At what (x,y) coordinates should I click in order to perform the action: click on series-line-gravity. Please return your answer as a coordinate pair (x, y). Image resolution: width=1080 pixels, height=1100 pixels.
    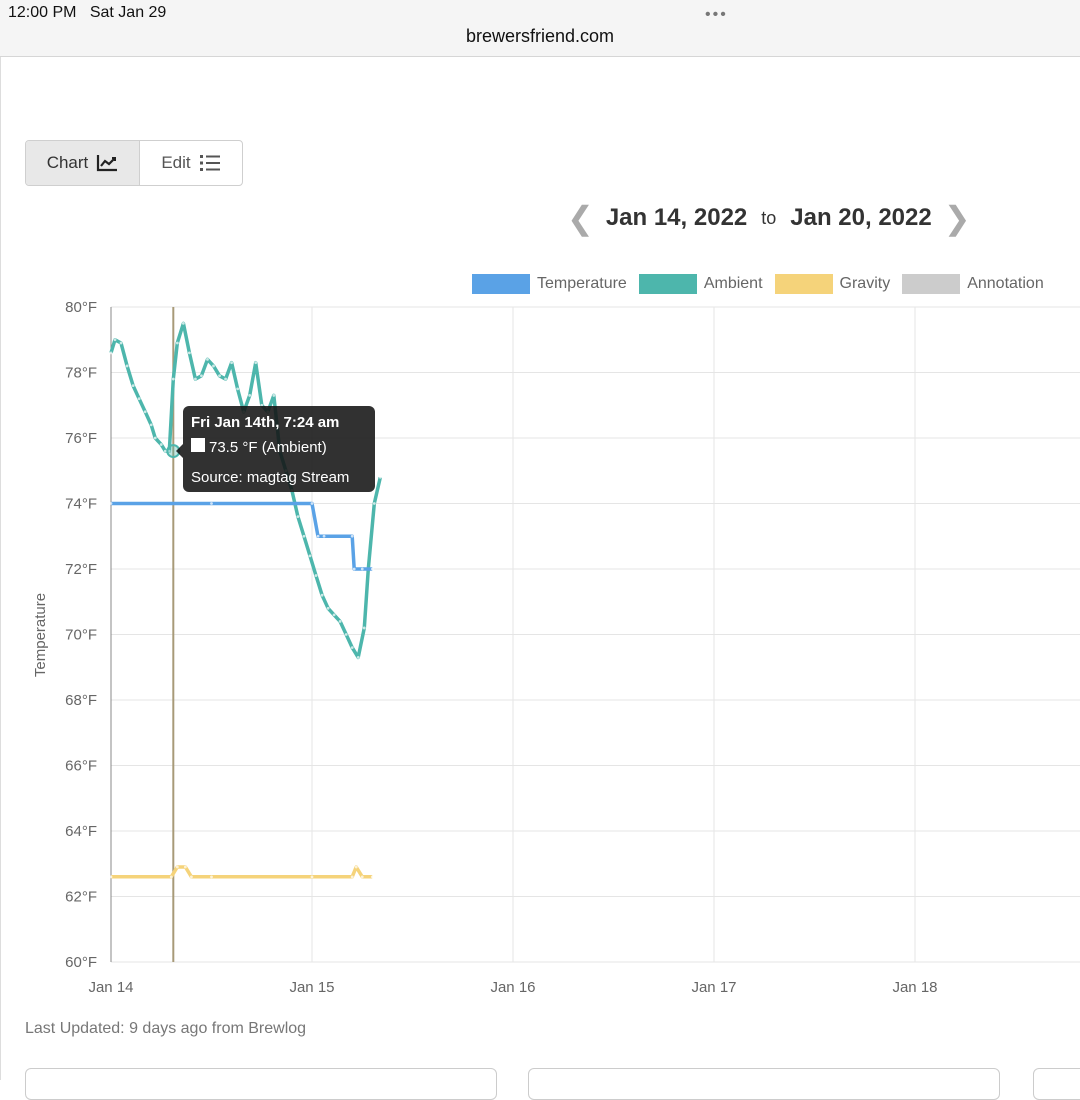
    Looking at the image, I should click on (242, 872).